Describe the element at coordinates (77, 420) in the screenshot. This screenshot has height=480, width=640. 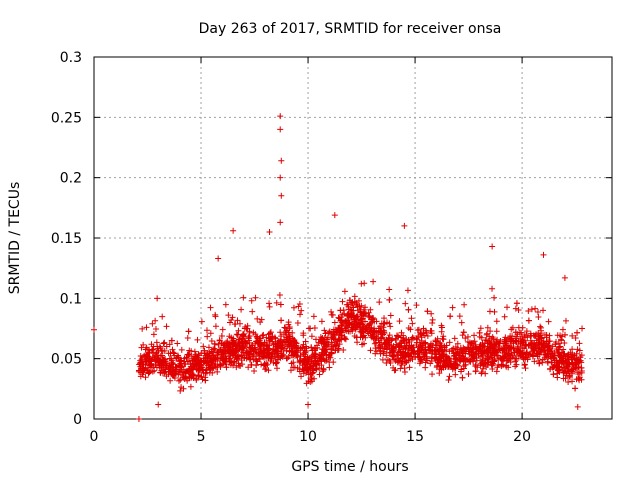
I see `y-tick-label: 0` at that location.